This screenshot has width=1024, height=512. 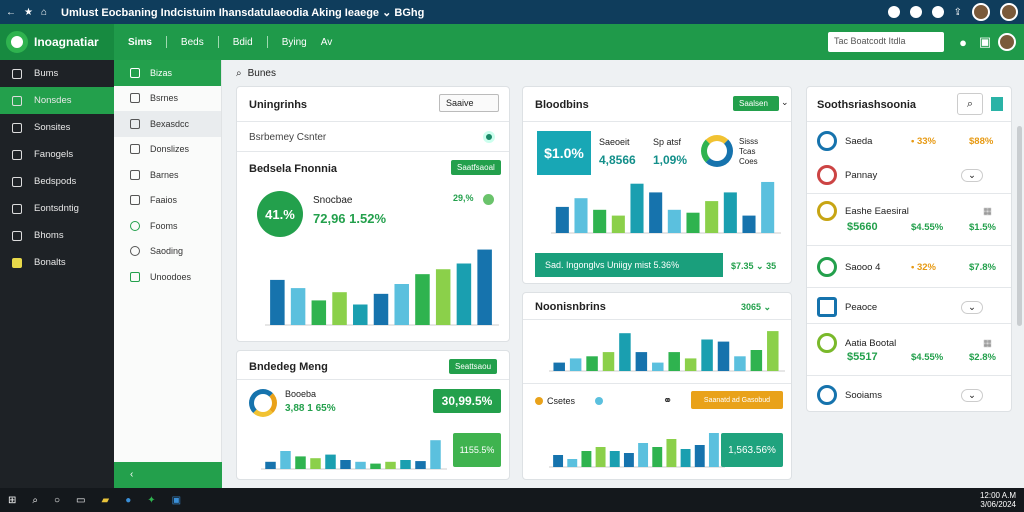 I want to click on blue-dot-icon, so click(x=599, y=401).